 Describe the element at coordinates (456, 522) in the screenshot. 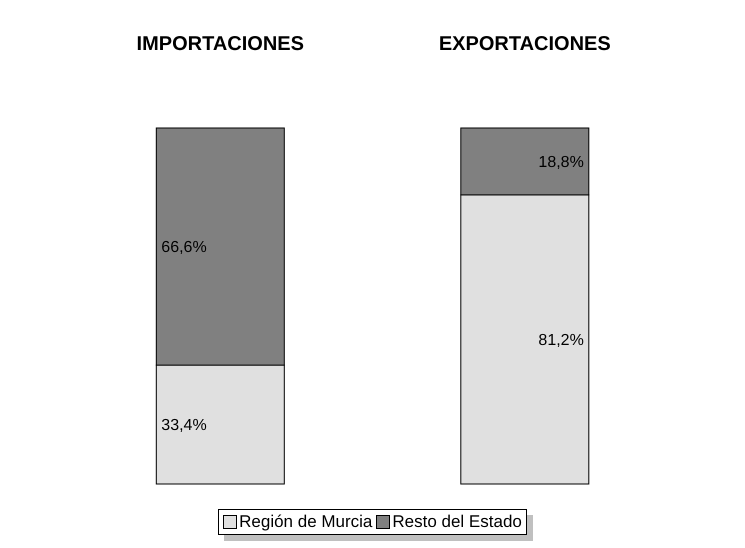

I see `legend-label: Resto del Estado` at that location.